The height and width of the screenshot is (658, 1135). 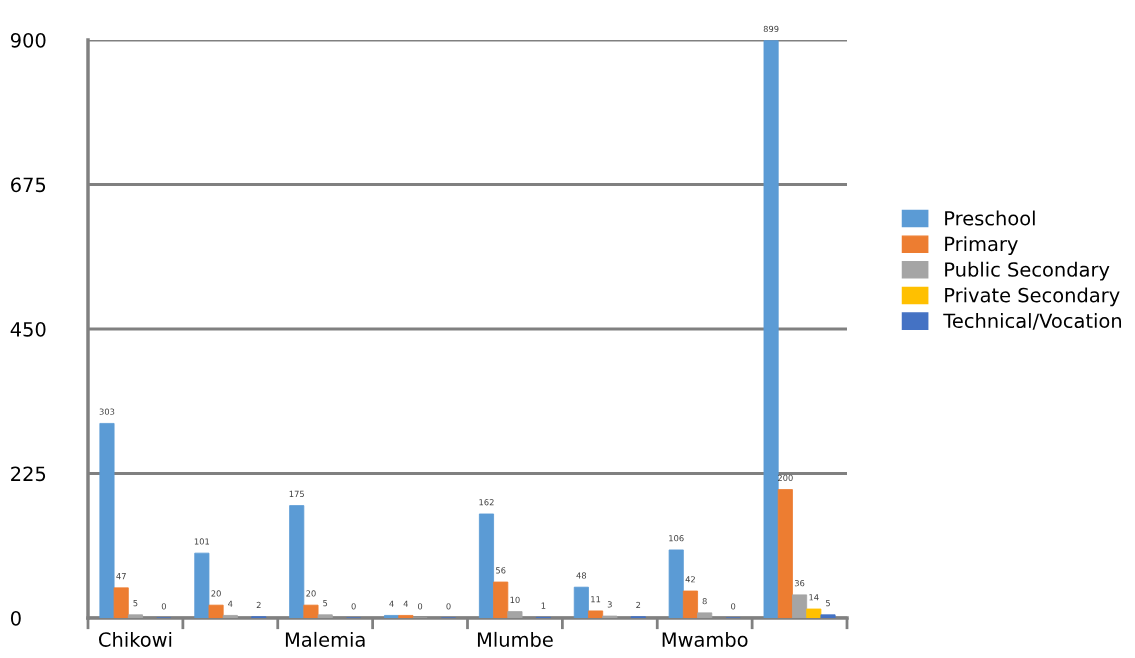 What do you see at coordinates (981, 245) in the screenshot?
I see `legend-label: Primary` at bounding box center [981, 245].